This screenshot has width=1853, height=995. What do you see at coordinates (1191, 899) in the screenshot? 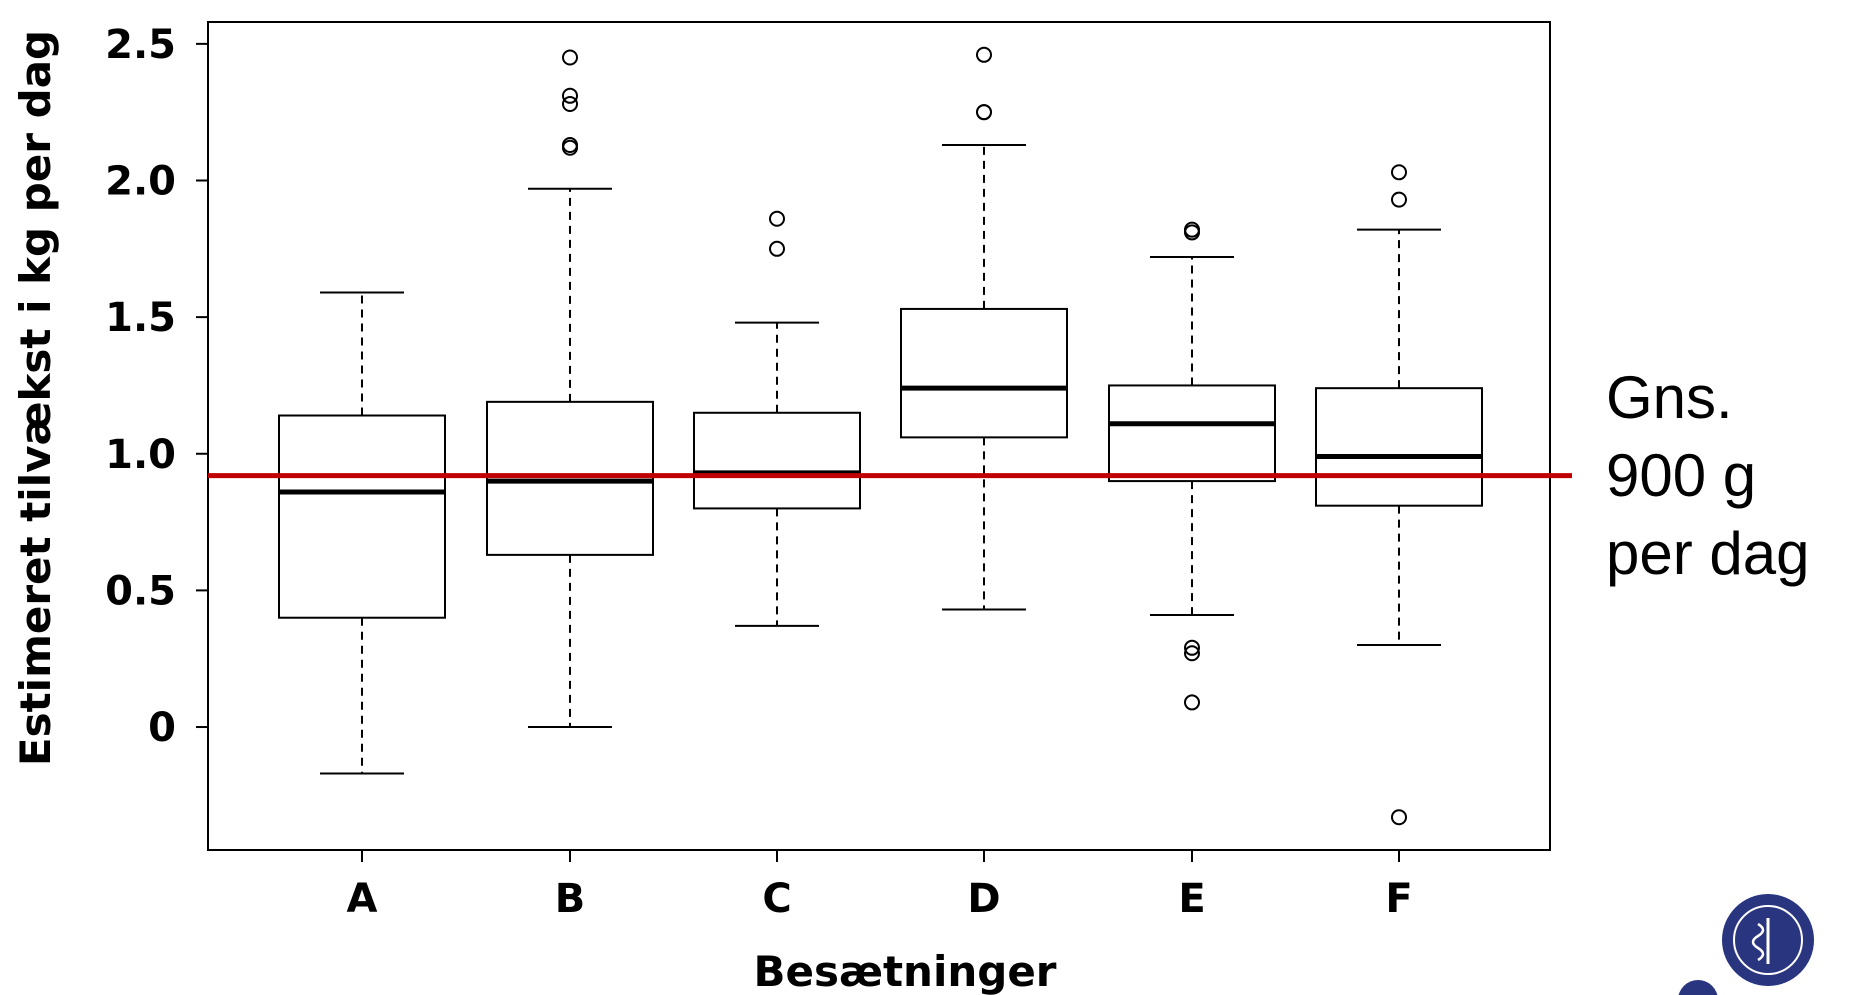
I see `category-label-E: E` at bounding box center [1191, 899].